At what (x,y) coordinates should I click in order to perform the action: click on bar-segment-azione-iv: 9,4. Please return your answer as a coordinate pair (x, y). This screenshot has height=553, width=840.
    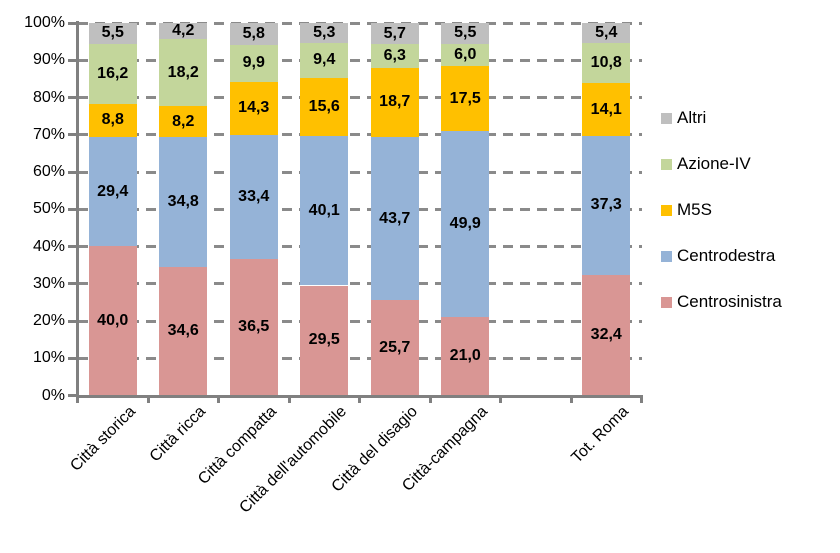
    Looking at the image, I should click on (324, 60).